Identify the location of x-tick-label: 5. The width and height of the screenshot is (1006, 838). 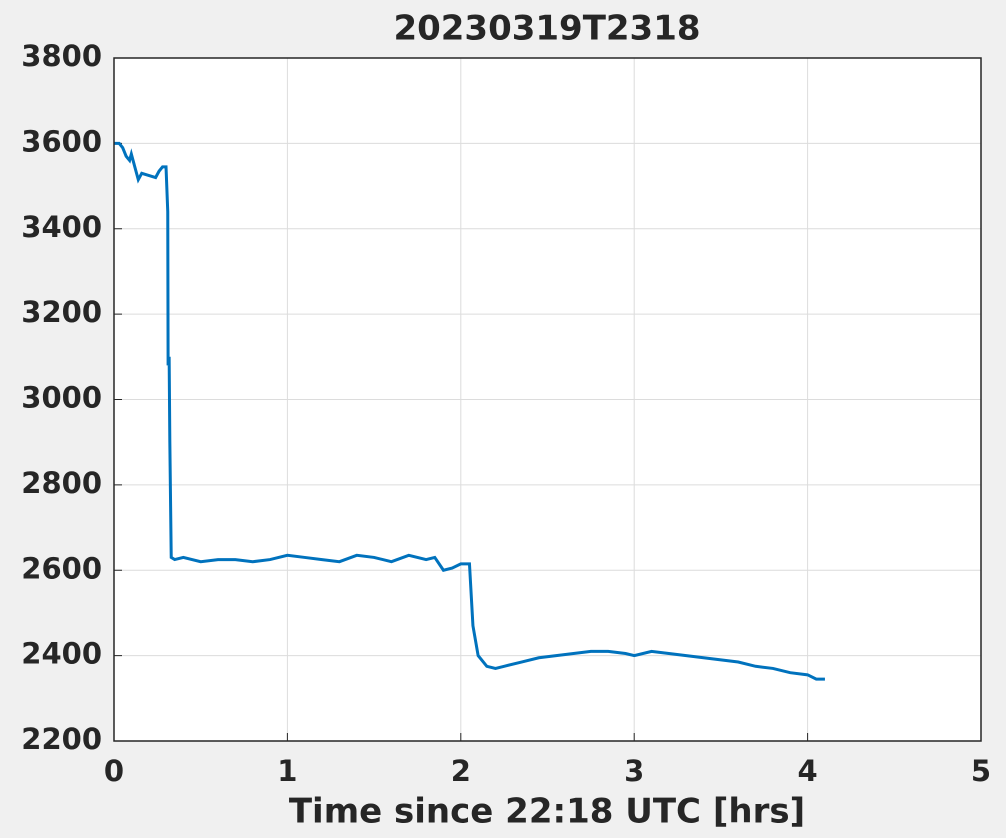
(981, 771).